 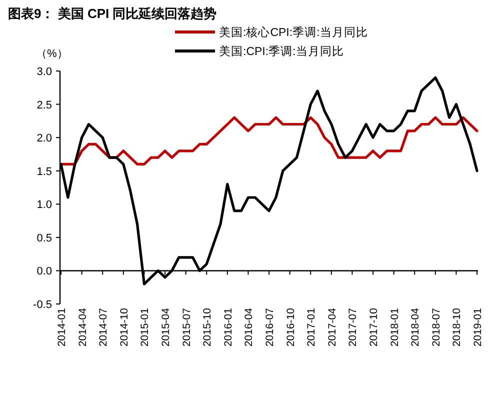 I want to click on x-tick-label: 2018-01, so click(x=394, y=327).